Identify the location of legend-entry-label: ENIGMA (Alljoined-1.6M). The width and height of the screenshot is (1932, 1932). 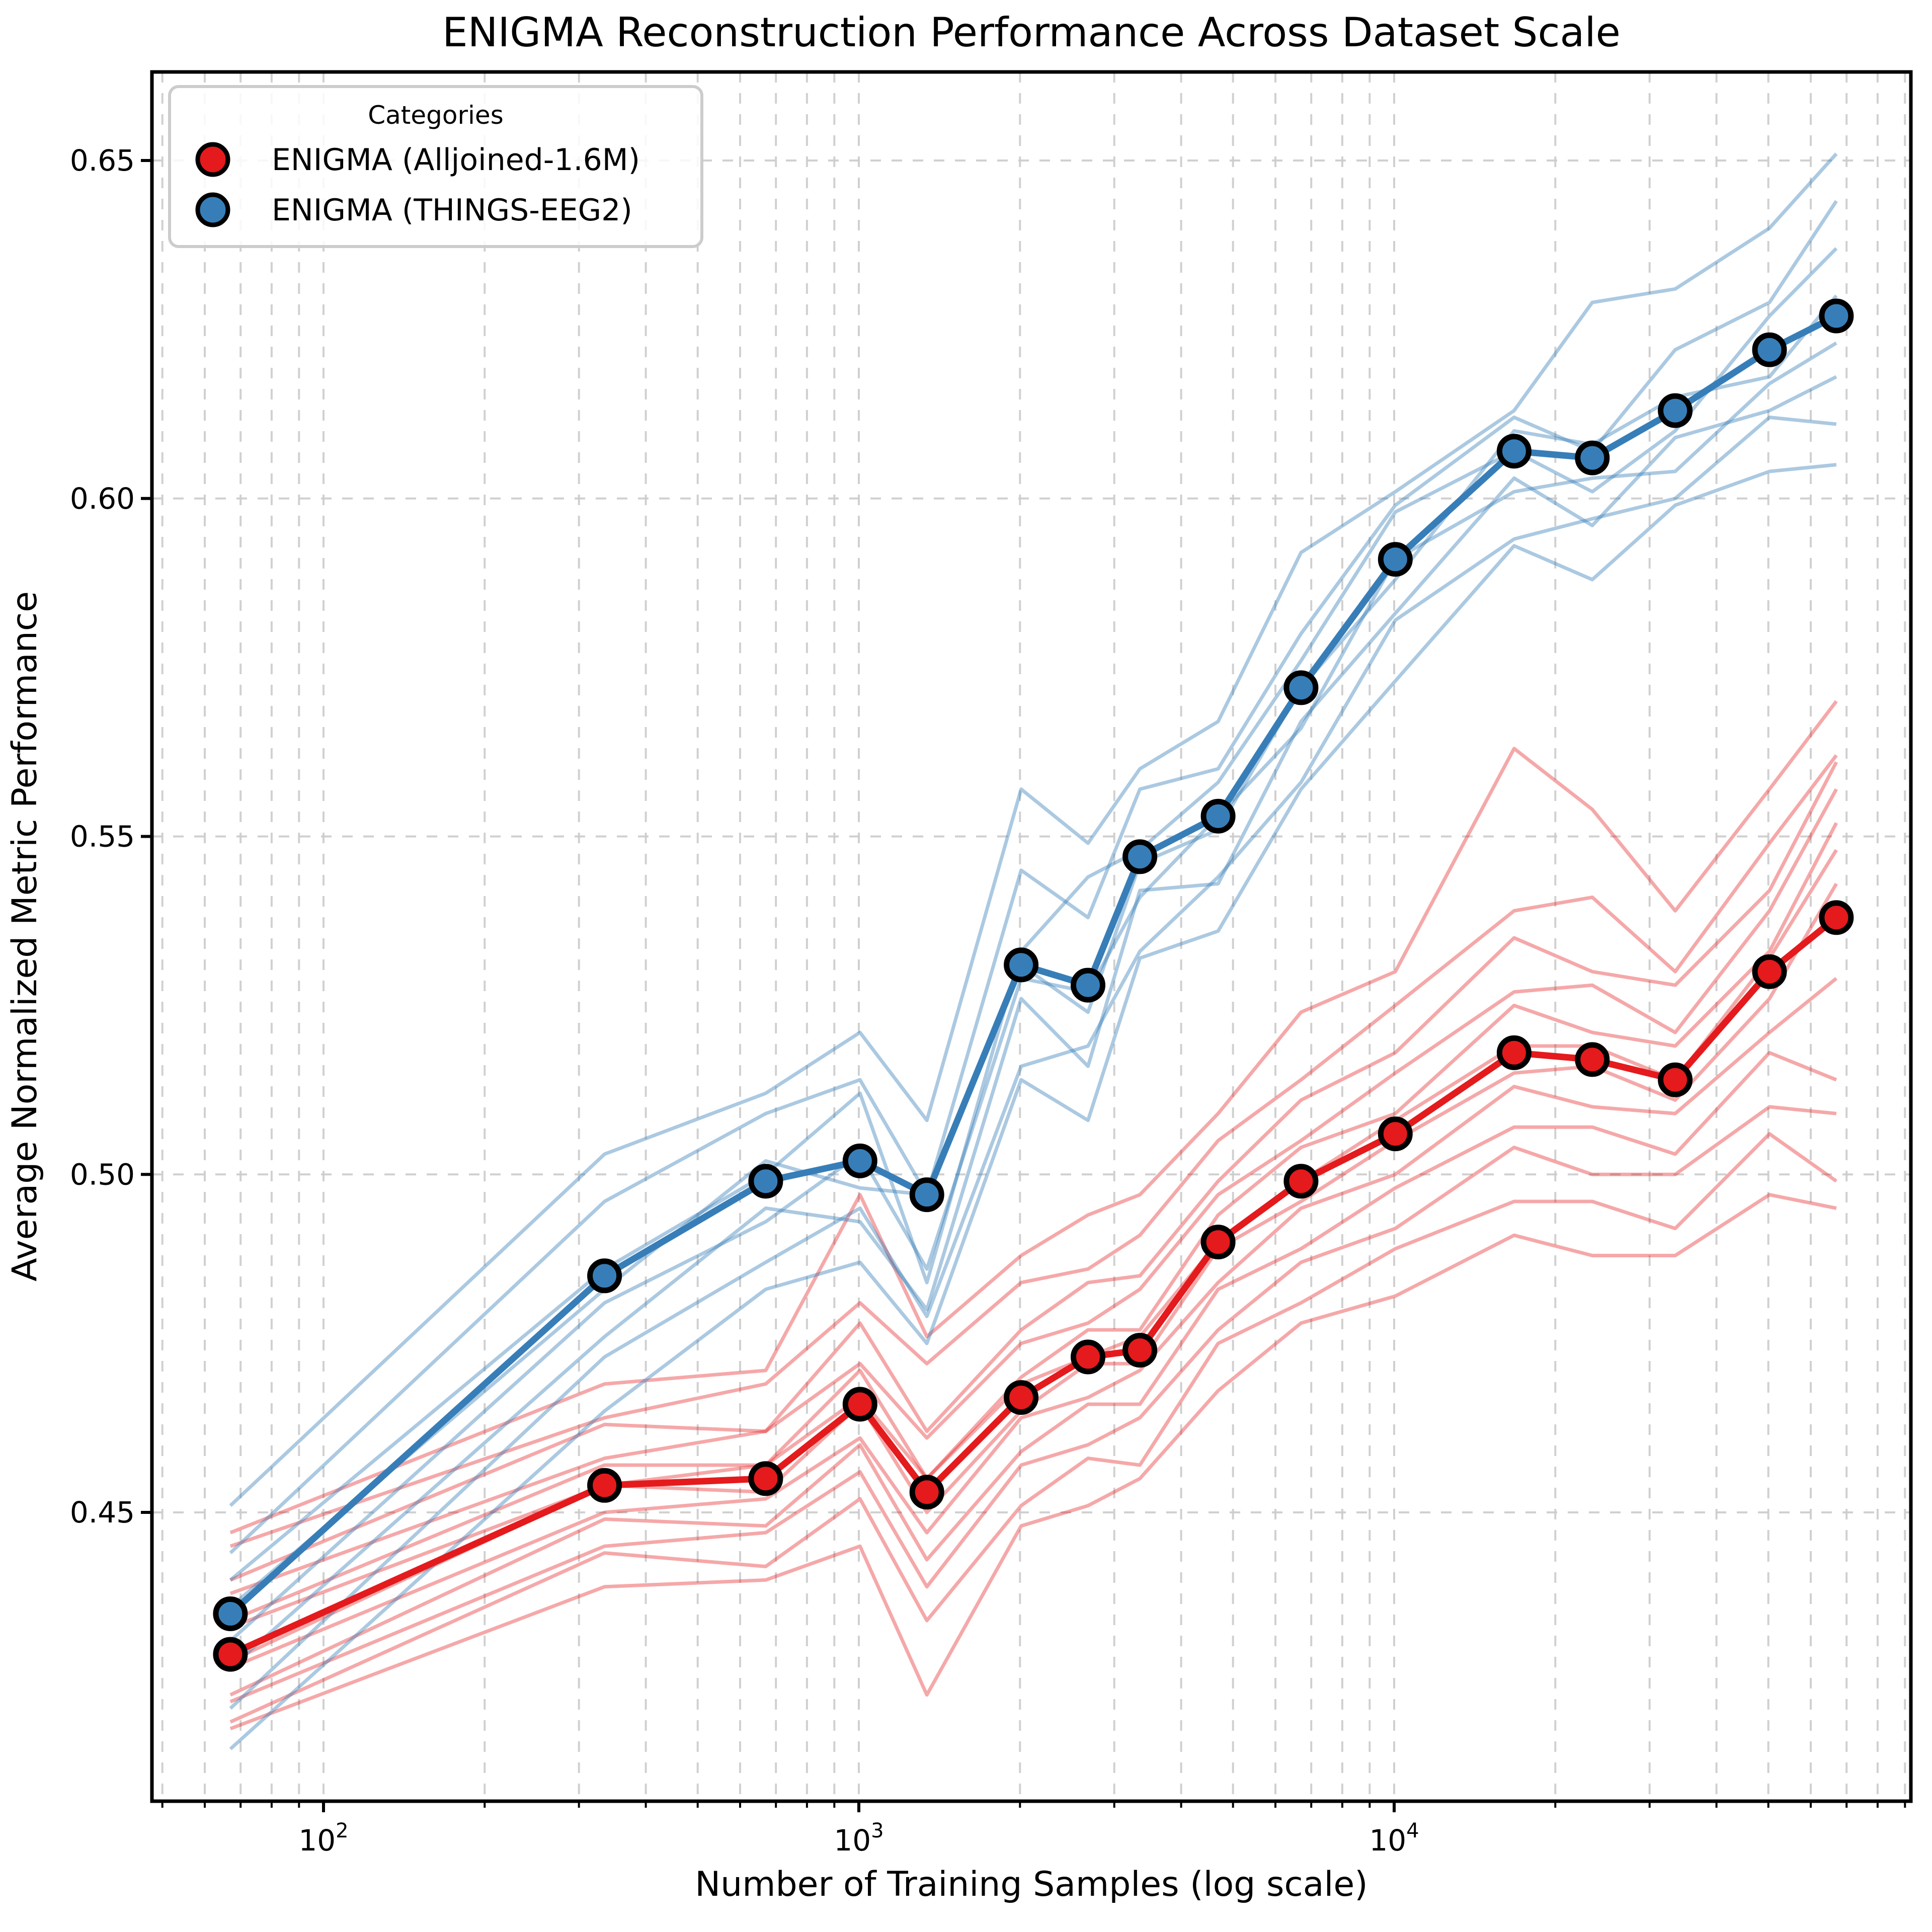
(456, 160).